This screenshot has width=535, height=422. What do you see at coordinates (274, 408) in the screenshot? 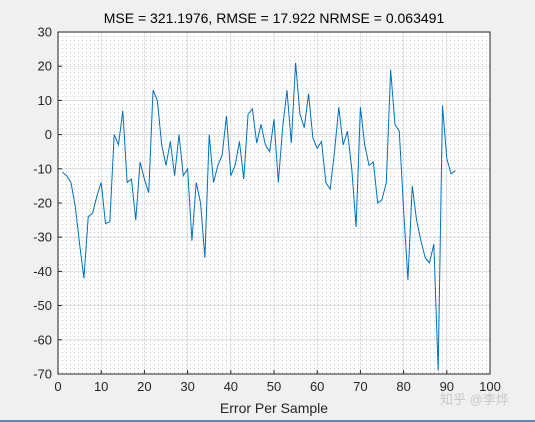
I see `x-axis-label: Error Per Sample` at bounding box center [274, 408].